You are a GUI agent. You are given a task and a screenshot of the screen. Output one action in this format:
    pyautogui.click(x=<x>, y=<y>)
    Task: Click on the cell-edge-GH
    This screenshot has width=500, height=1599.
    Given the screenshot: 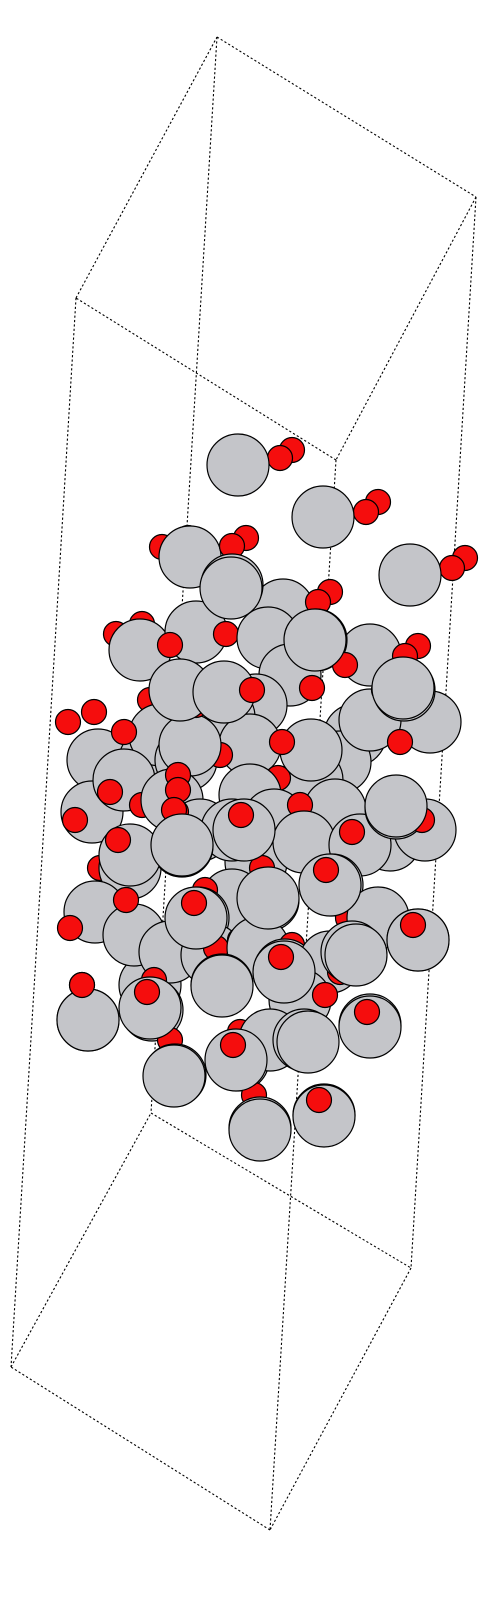 What is the action you would take?
    pyautogui.click(x=140, y=1448)
    